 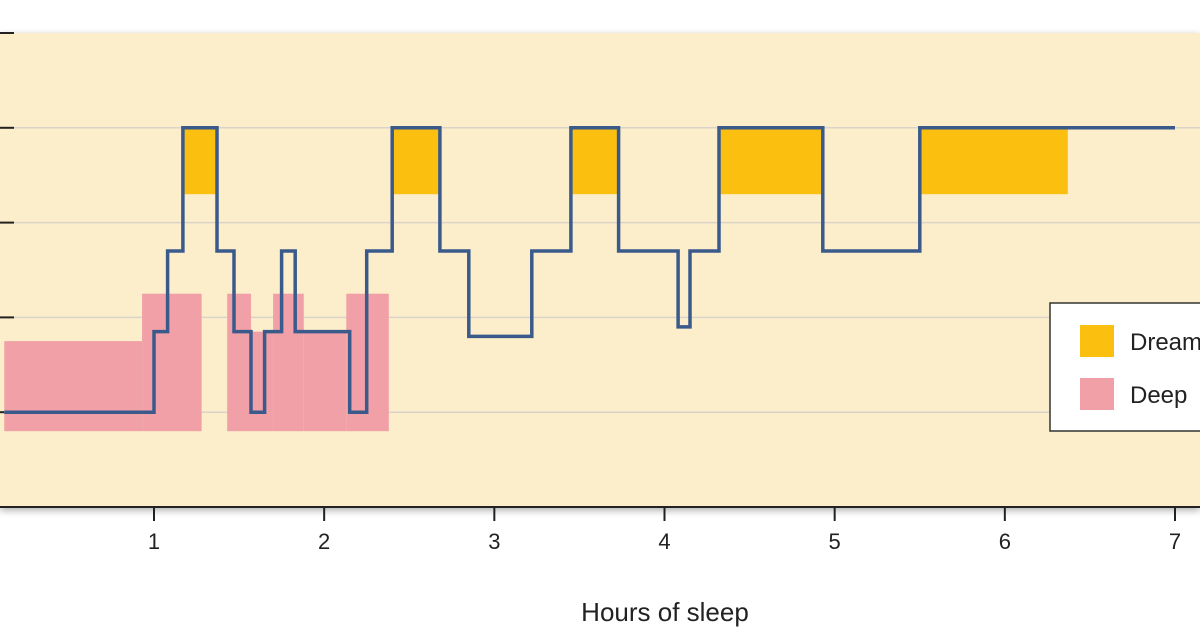 What do you see at coordinates (1005, 541) in the screenshot?
I see `x-tick-label: 6` at bounding box center [1005, 541].